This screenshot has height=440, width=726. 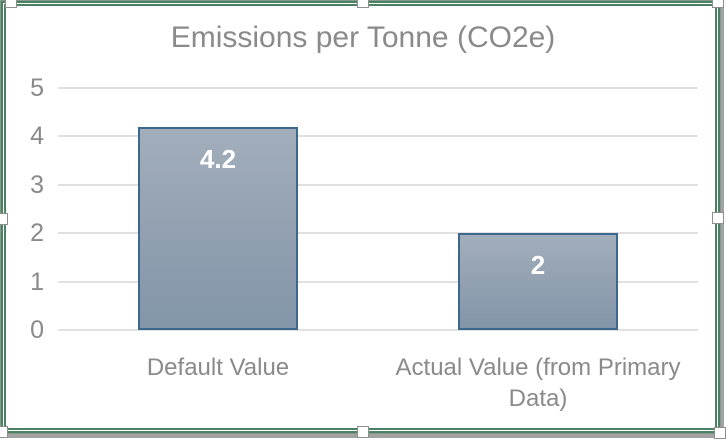 What do you see at coordinates (718, 218) in the screenshot?
I see `selection-handle-middle-right` at bounding box center [718, 218].